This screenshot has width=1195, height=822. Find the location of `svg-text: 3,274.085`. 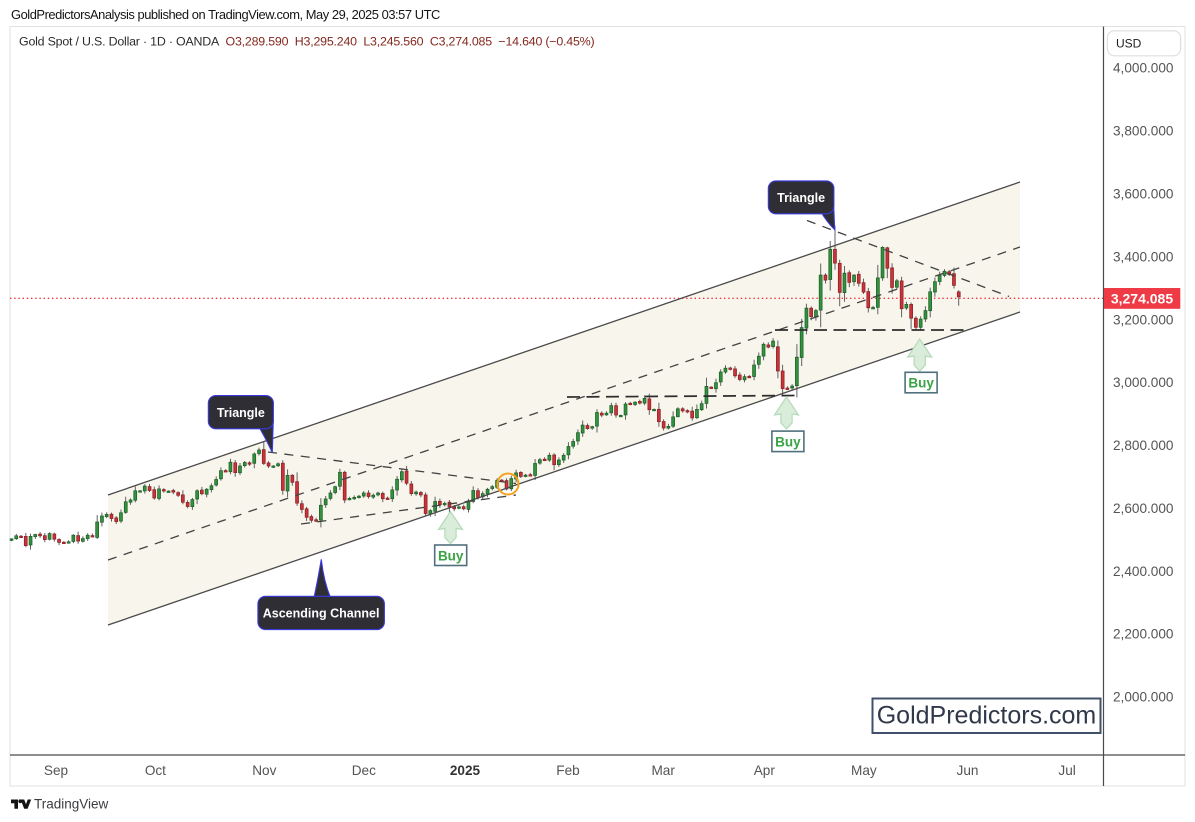

svg-text: 3,274.085 is located at coordinates (1142, 298).